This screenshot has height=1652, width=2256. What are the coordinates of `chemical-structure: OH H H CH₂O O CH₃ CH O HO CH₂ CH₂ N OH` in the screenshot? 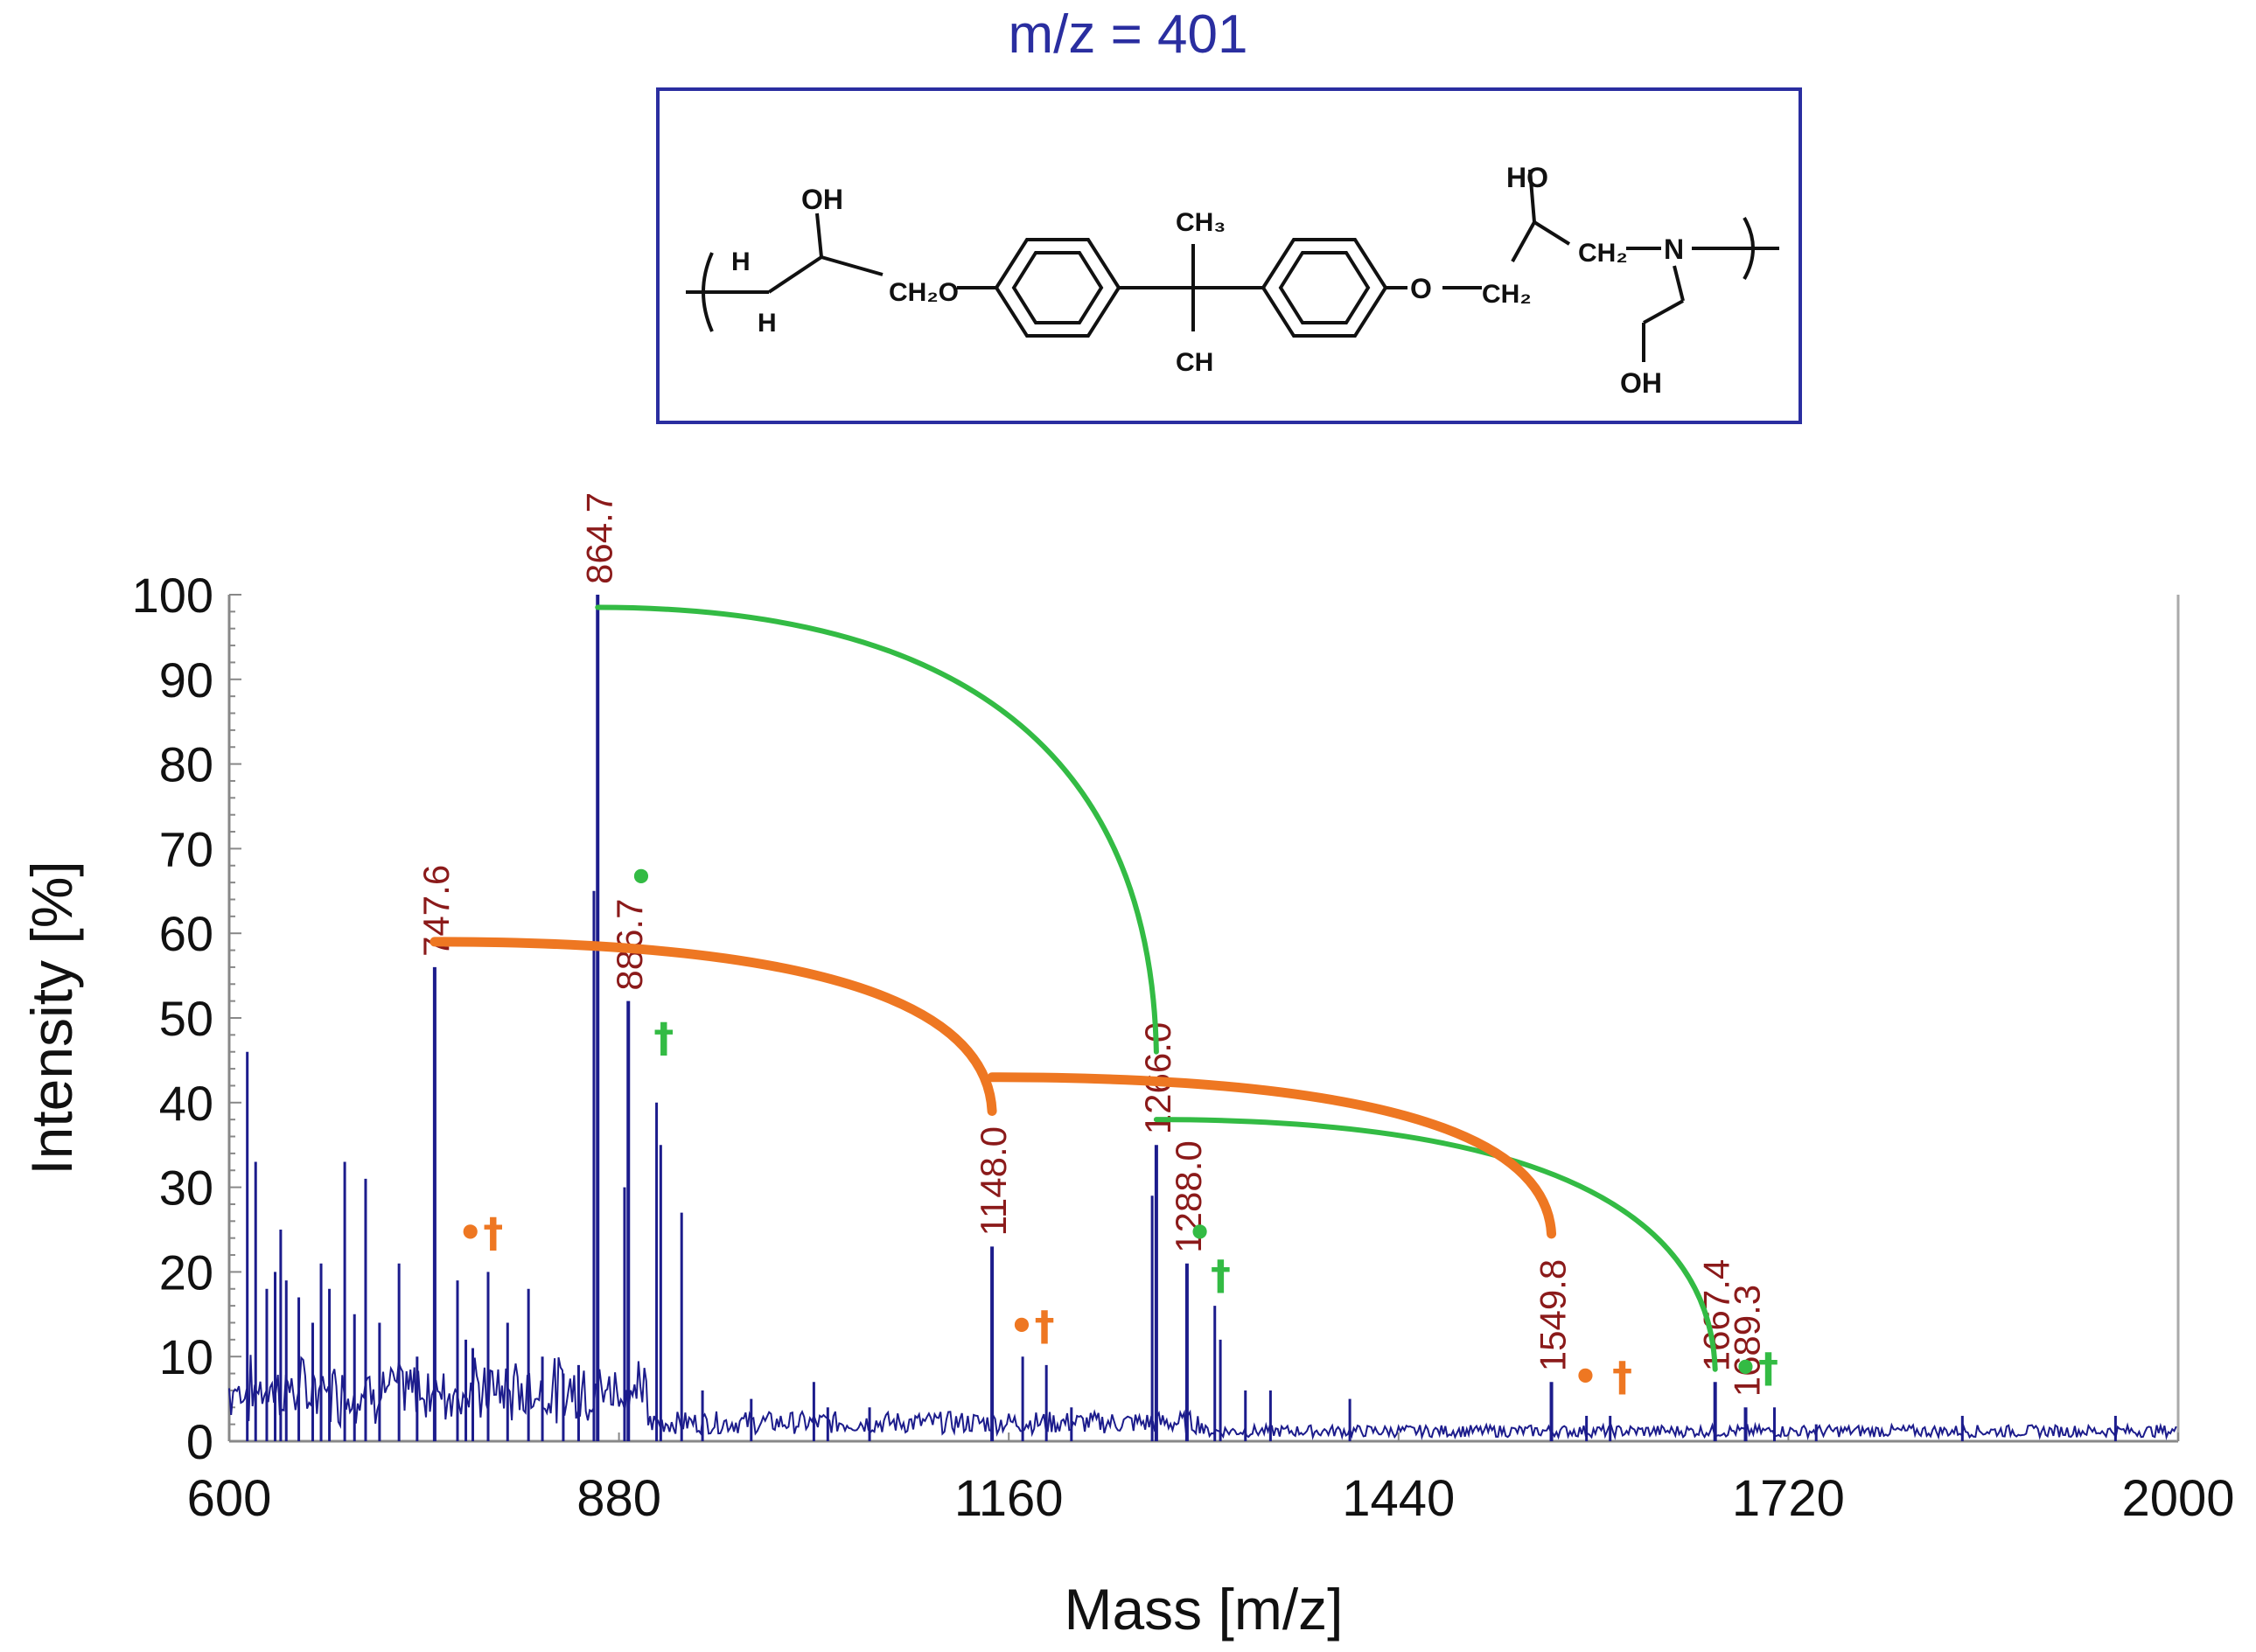 It's located at (1232, 280).